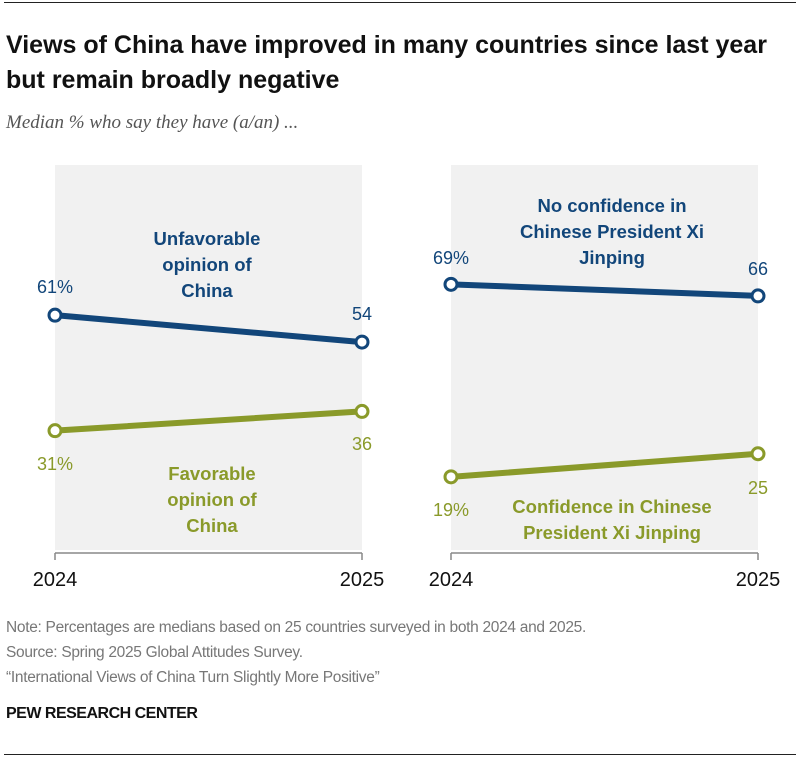 The width and height of the screenshot is (800, 758). I want to click on bottom-rule, so click(400, 754).